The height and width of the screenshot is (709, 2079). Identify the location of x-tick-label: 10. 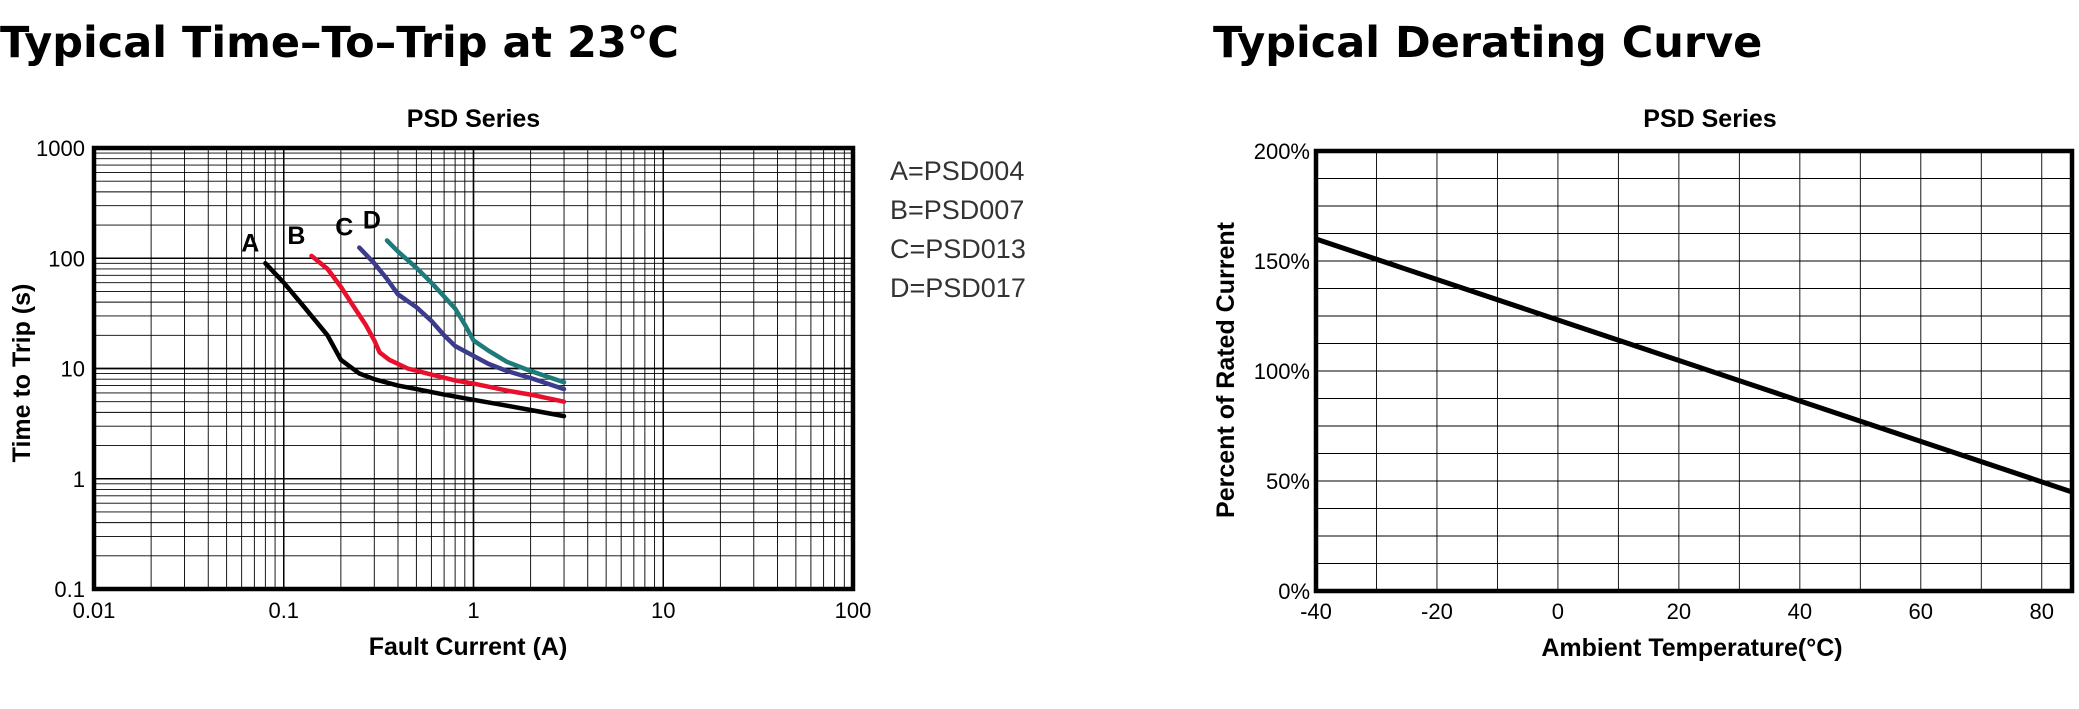
(663, 610).